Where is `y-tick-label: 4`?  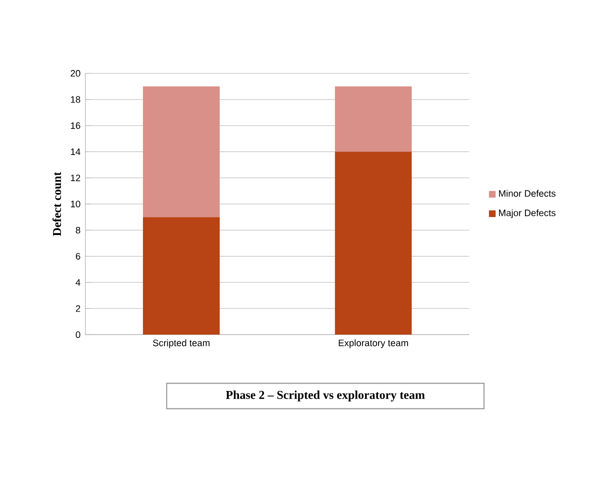
y-tick-label: 4 is located at coordinates (78, 282).